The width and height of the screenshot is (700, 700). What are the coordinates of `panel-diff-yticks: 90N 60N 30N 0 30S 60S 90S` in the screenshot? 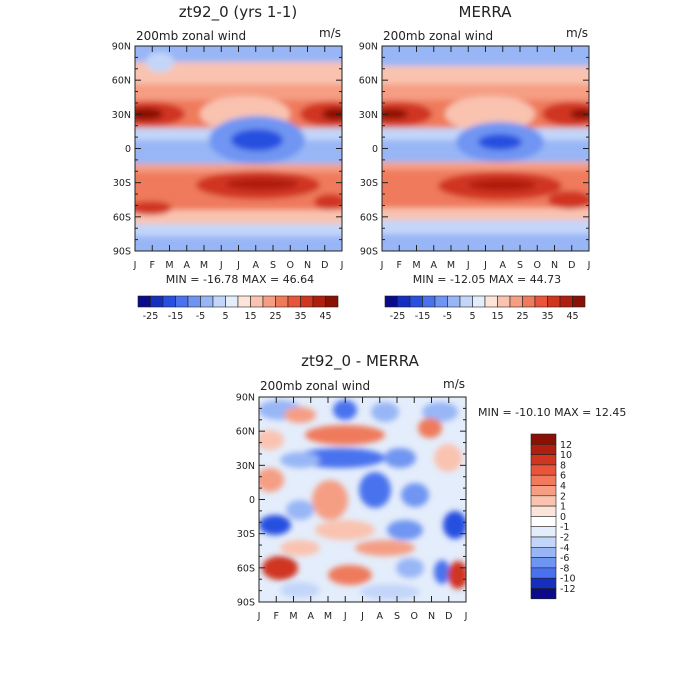 It's located at (351, 501).